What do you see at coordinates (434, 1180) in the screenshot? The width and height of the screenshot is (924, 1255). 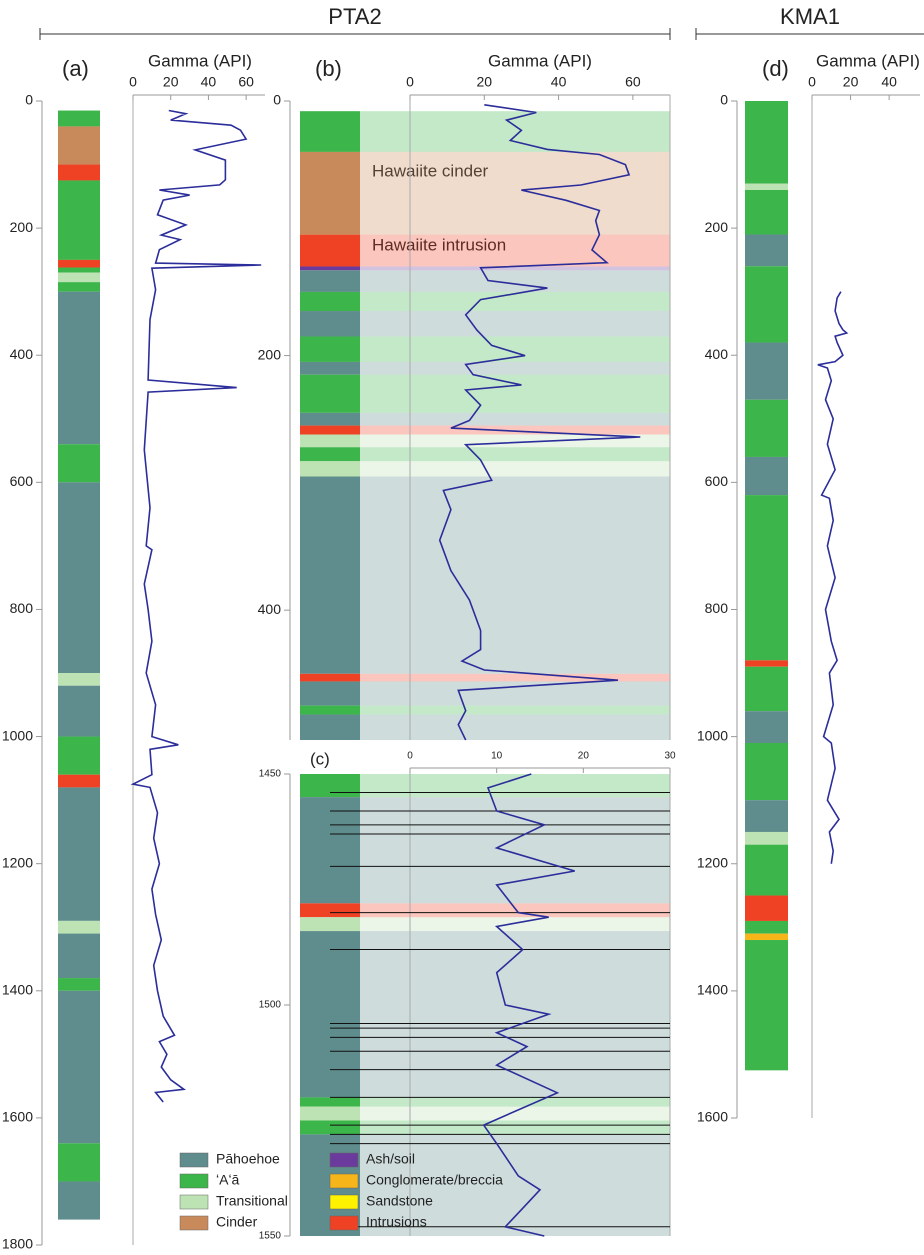 I see `legend-label: Conglomerate/breccia` at bounding box center [434, 1180].